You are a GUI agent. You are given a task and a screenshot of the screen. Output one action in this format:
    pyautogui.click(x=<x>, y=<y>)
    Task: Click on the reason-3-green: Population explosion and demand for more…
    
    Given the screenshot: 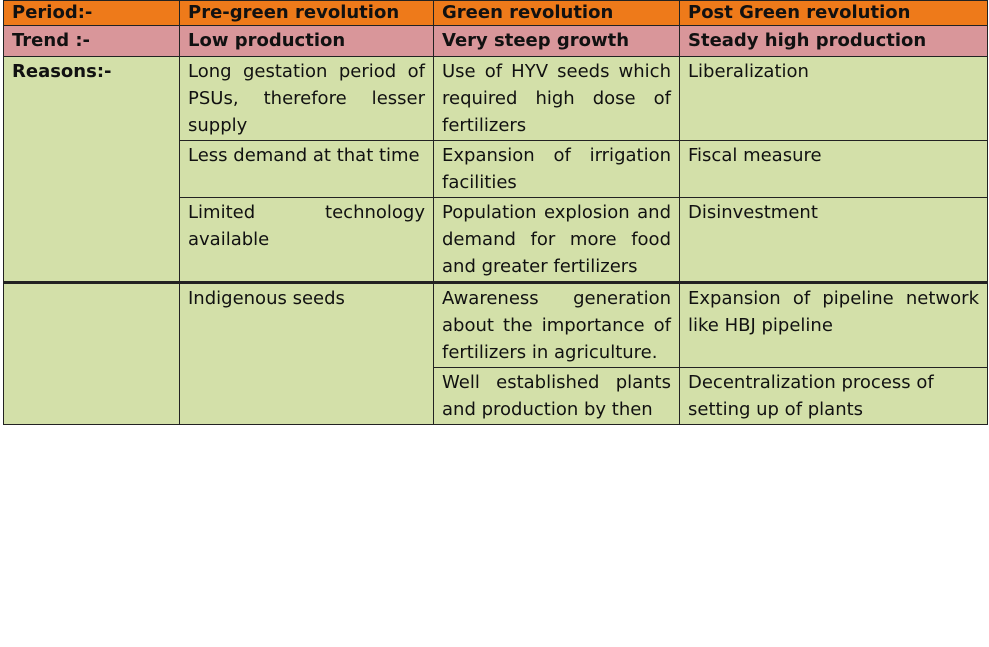 What is the action you would take?
    pyautogui.click(x=556, y=240)
    